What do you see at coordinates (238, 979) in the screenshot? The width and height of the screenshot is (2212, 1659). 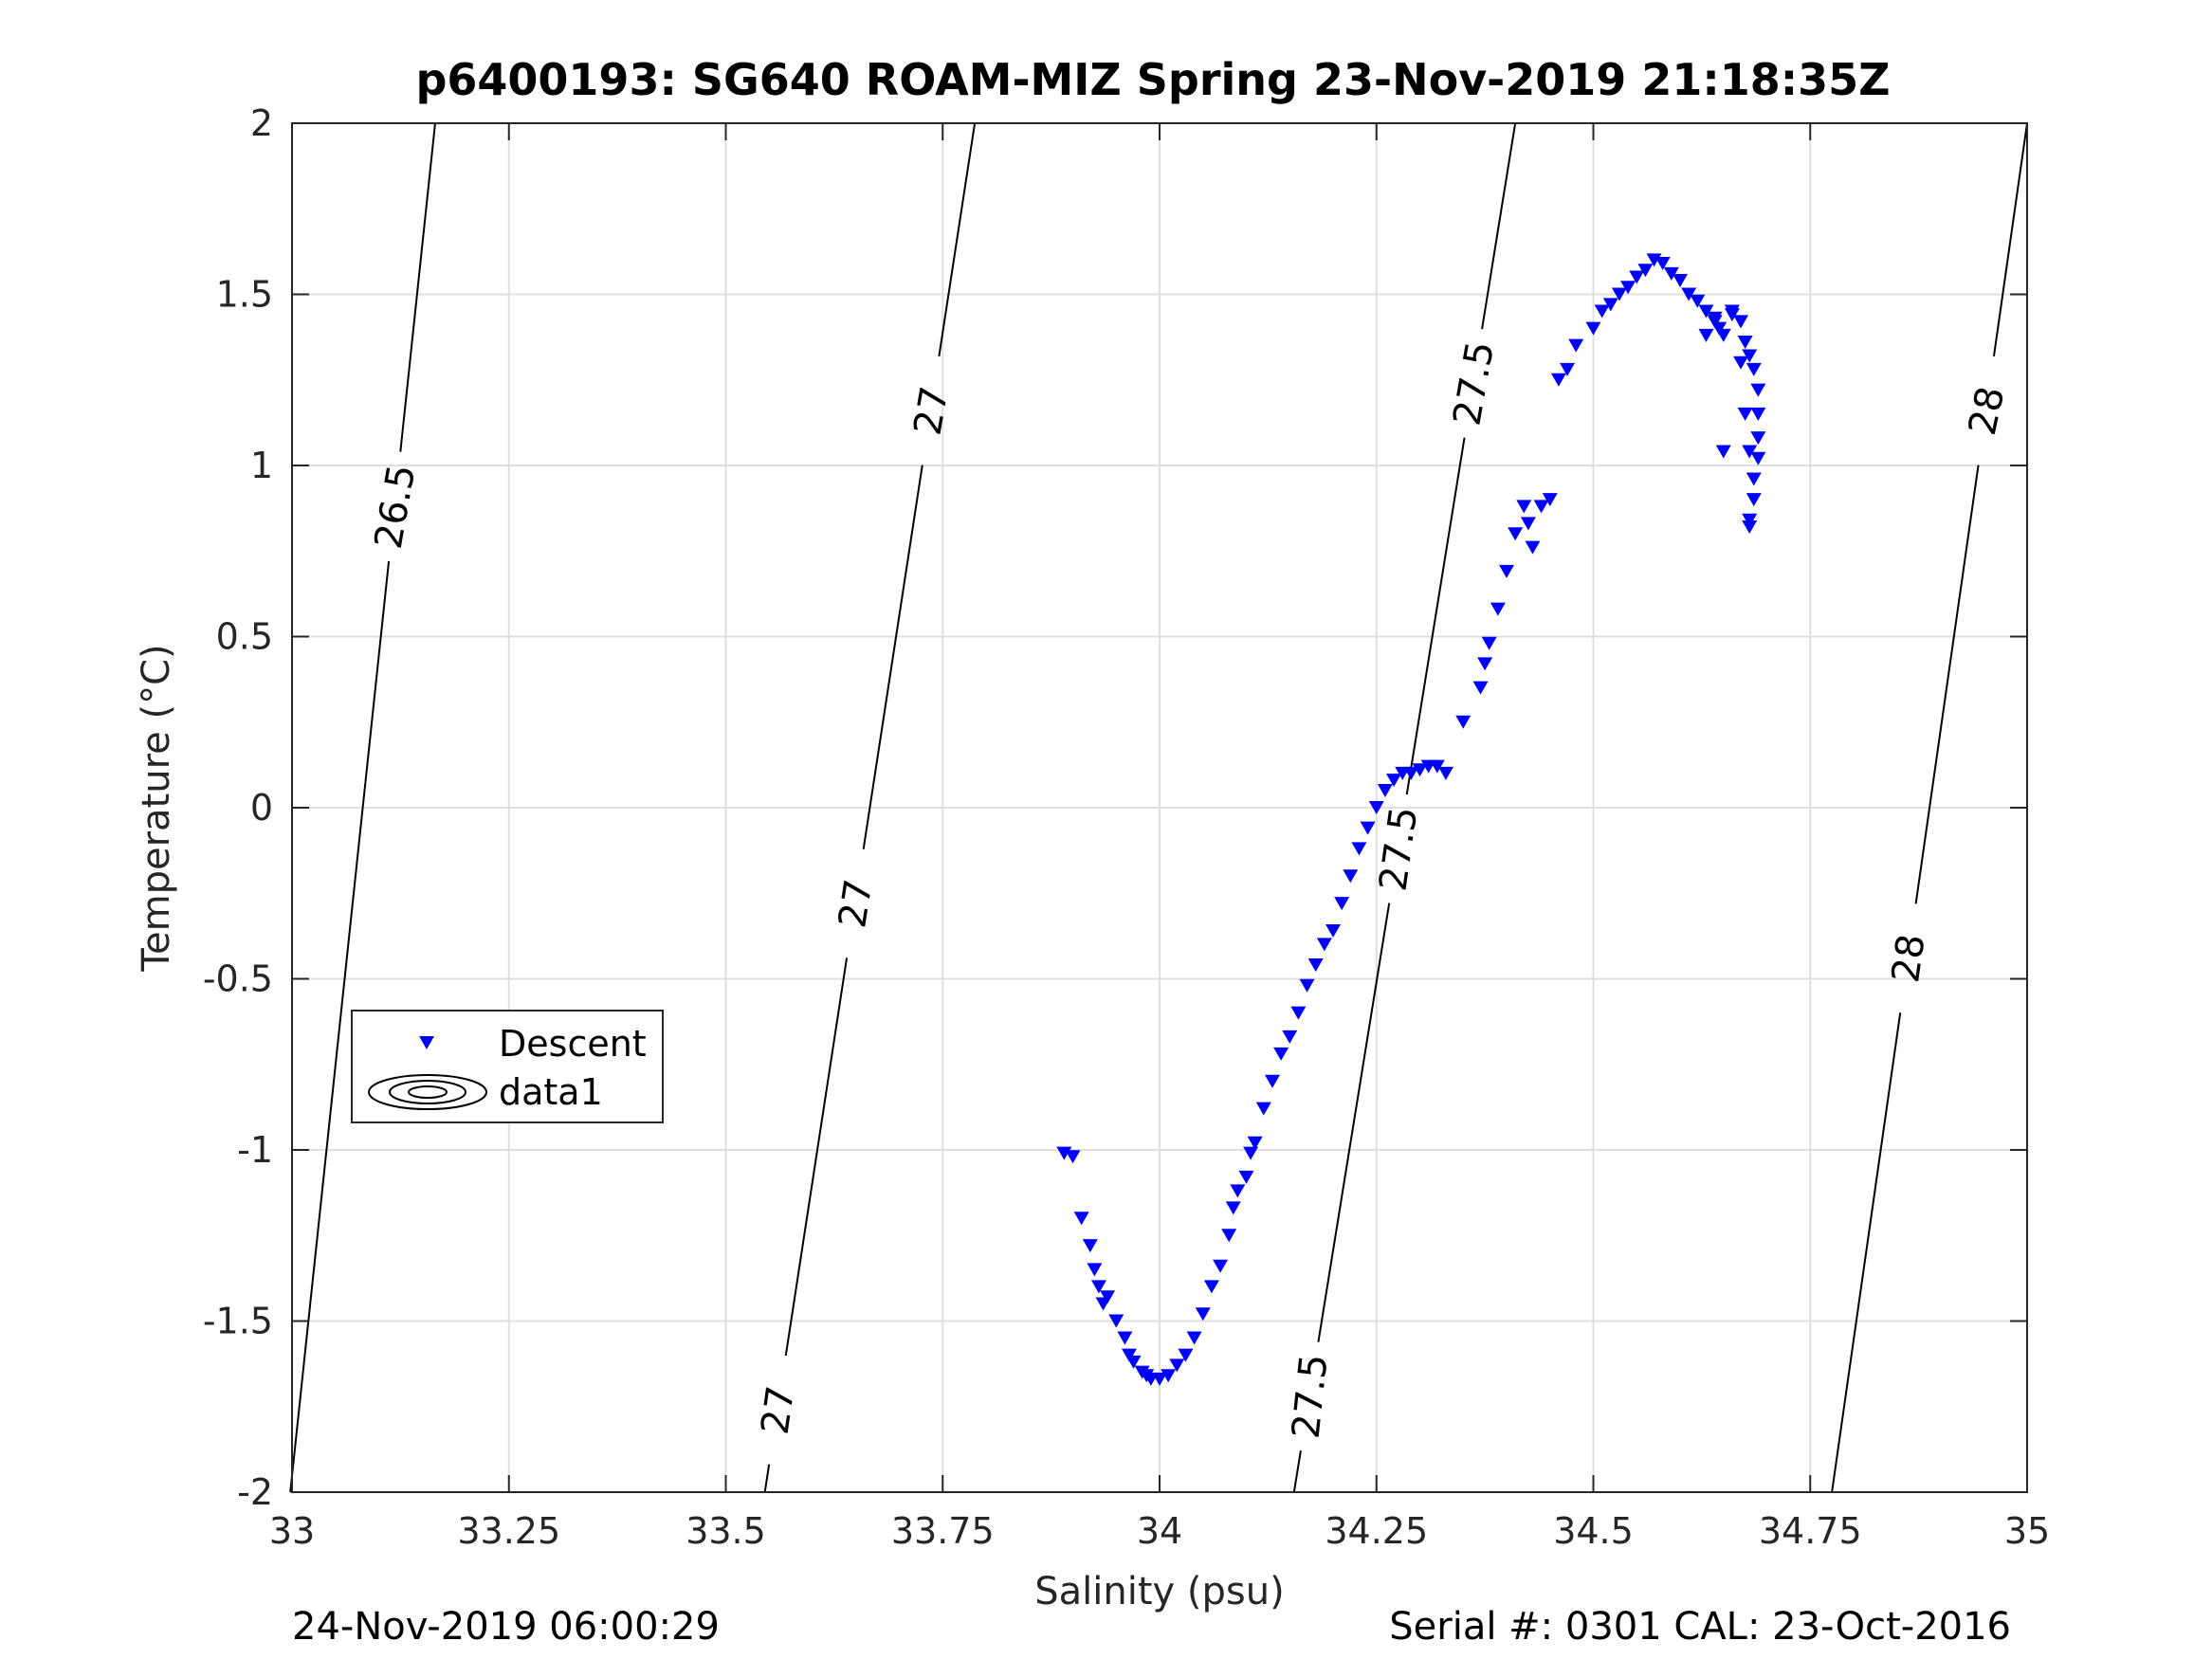 I see `y-tick-label: -0.5` at bounding box center [238, 979].